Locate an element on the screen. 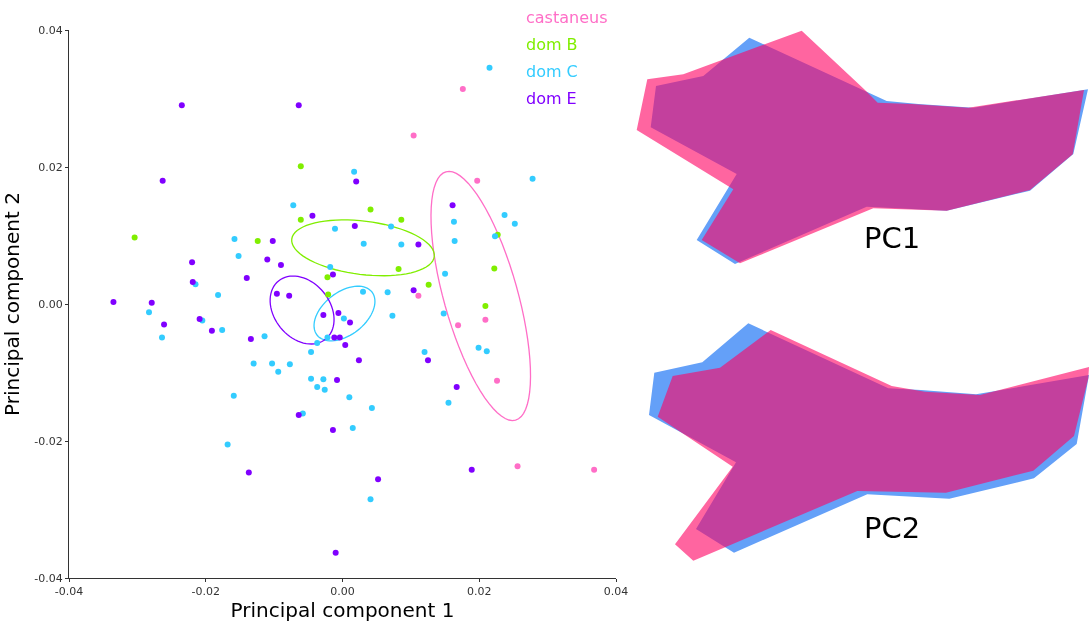  x-tick-label: 0.00 is located at coordinates (342, 592).